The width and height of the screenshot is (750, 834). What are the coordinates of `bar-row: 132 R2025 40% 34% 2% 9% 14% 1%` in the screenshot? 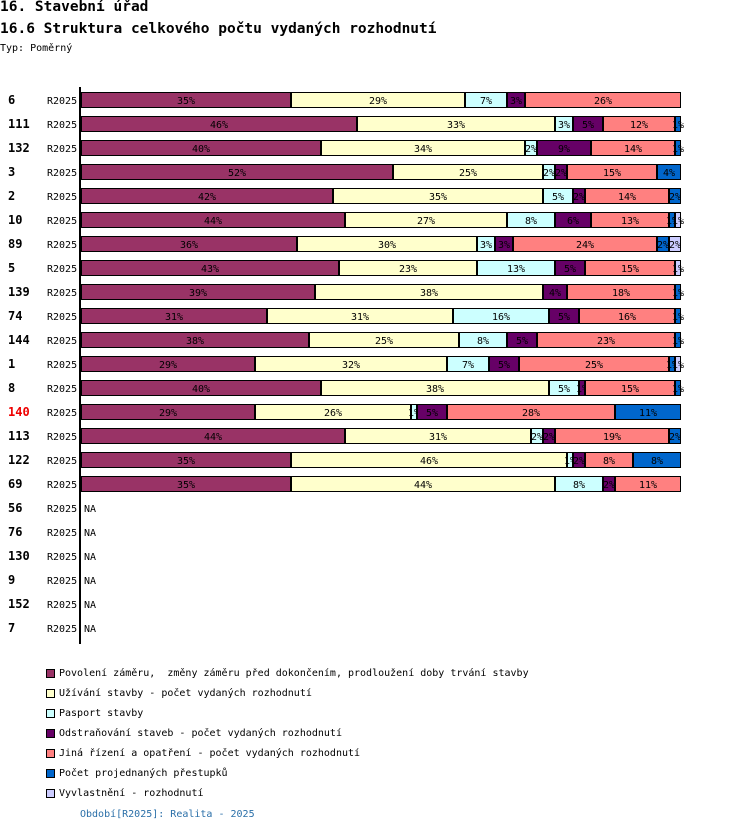 It's located at (346, 148).